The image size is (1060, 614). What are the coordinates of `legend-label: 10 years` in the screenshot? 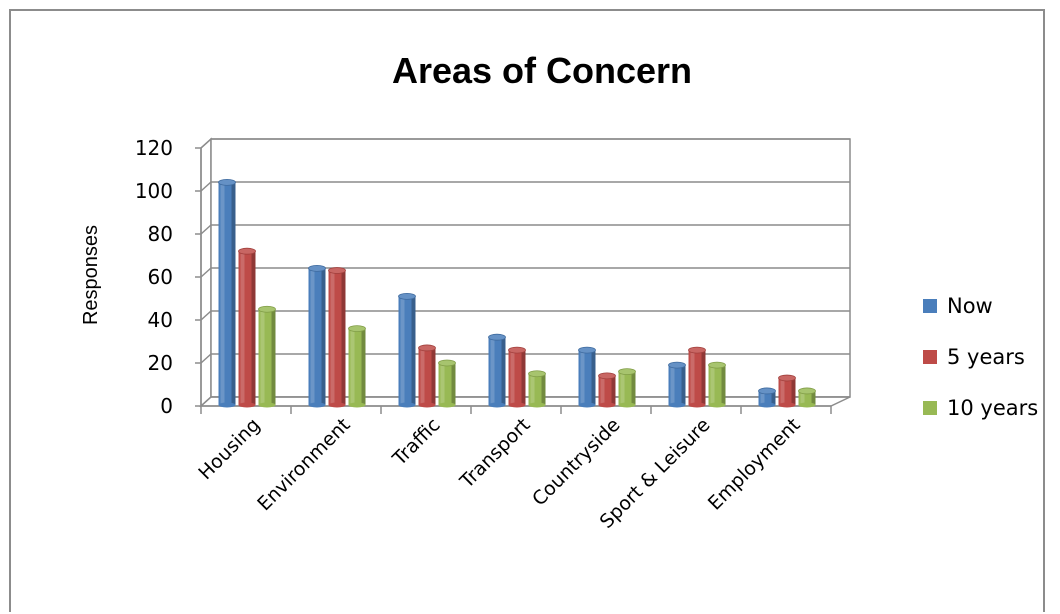 It's located at (992, 408).